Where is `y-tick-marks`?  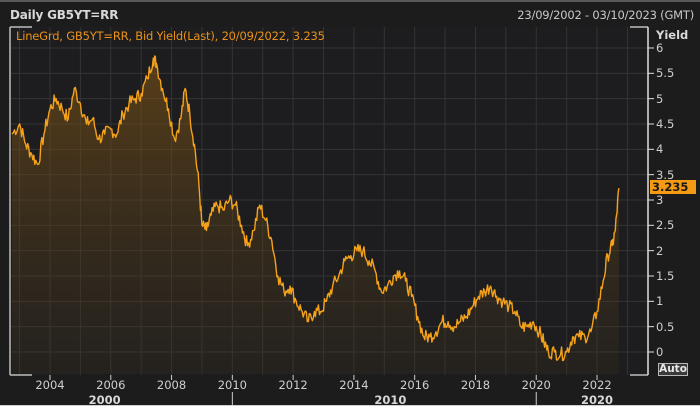 y-tick-marks is located at coordinates (651, 200).